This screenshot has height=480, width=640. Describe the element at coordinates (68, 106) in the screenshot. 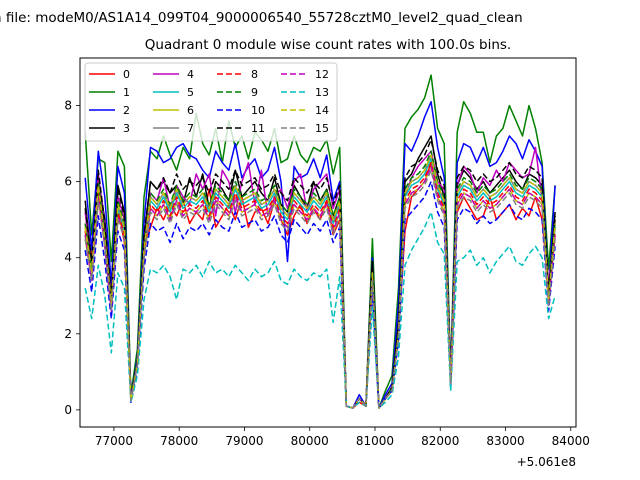

I see `y-tick-label: 8` at that location.